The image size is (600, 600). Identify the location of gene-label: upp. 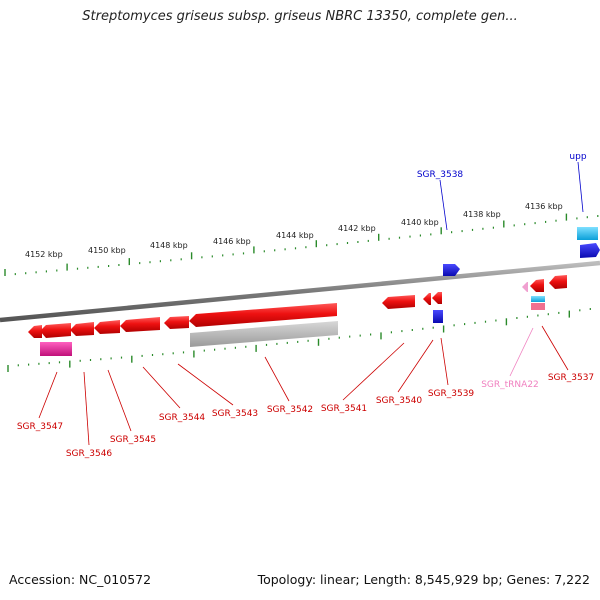
(577, 157).